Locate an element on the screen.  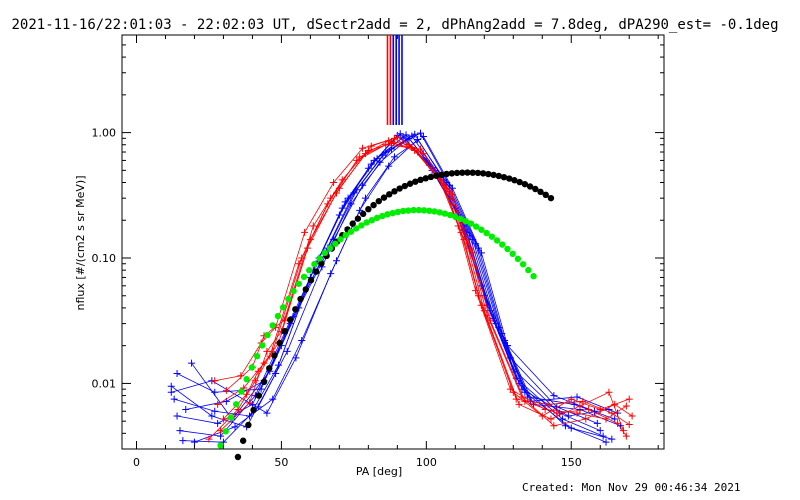
x-tick-label: 100 is located at coordinates (426, 462).